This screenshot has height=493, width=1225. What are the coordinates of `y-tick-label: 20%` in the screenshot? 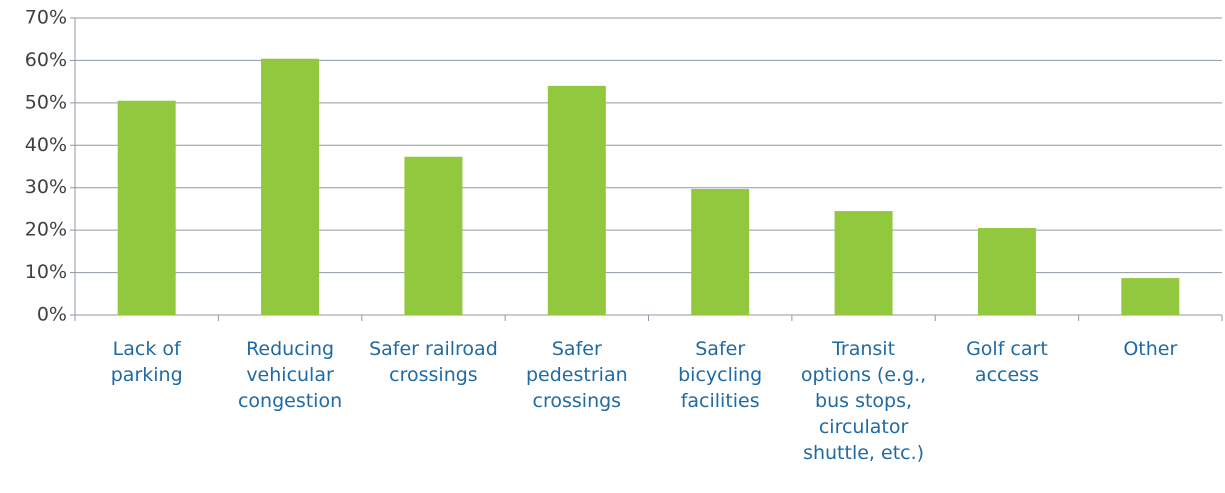 It's located at (46, 230).